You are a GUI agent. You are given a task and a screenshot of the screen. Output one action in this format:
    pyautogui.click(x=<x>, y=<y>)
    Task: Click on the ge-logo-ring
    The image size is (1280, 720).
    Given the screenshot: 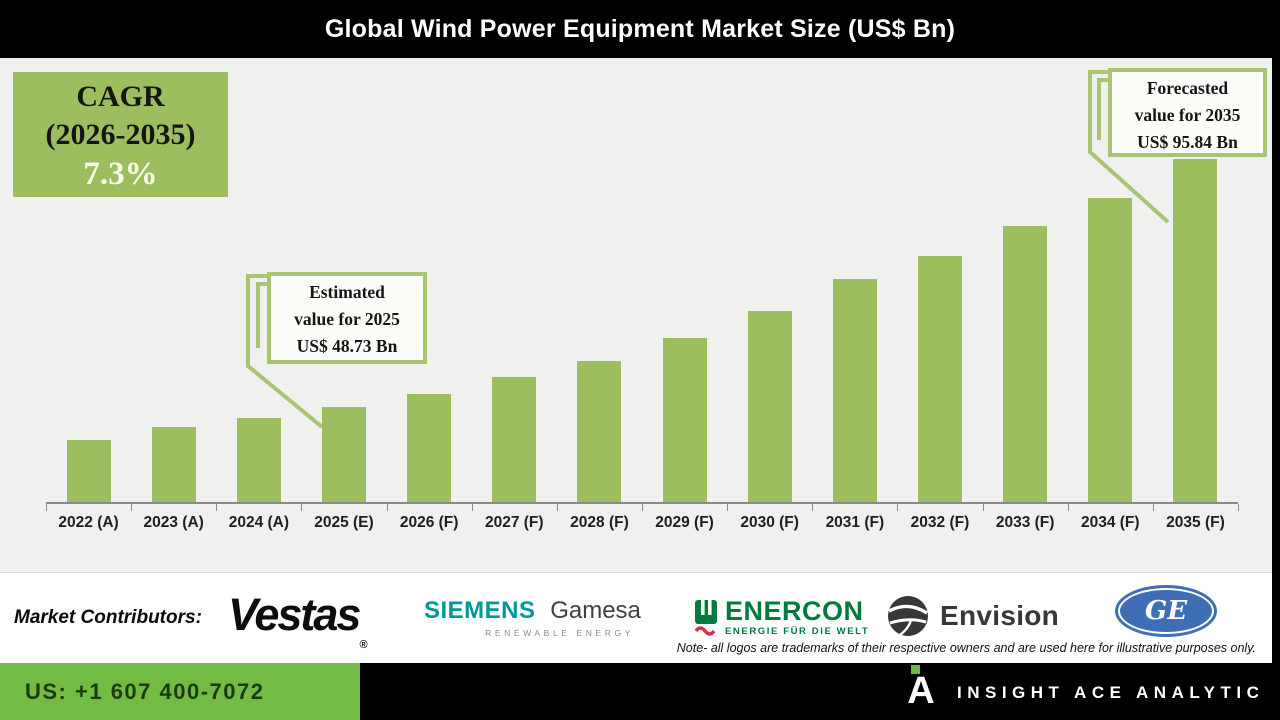 What is the action you would take?
    pyautogui.click(x=1166, y=611)
    